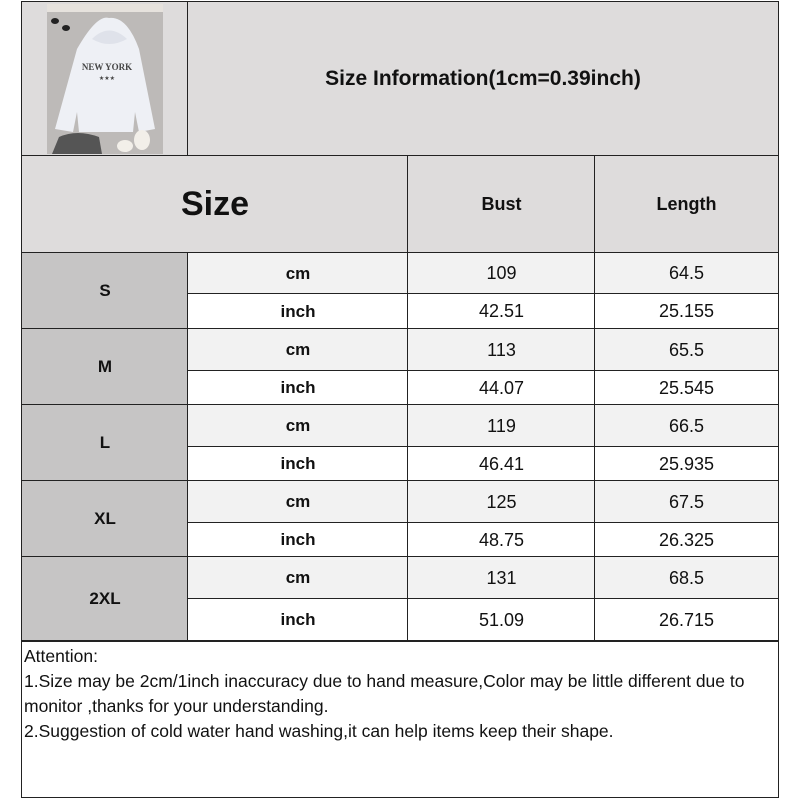 The image size is (800, 800). Describe the element at coordinates (501, 578) in the screenshot. I see `bust-value: 131` at that location.